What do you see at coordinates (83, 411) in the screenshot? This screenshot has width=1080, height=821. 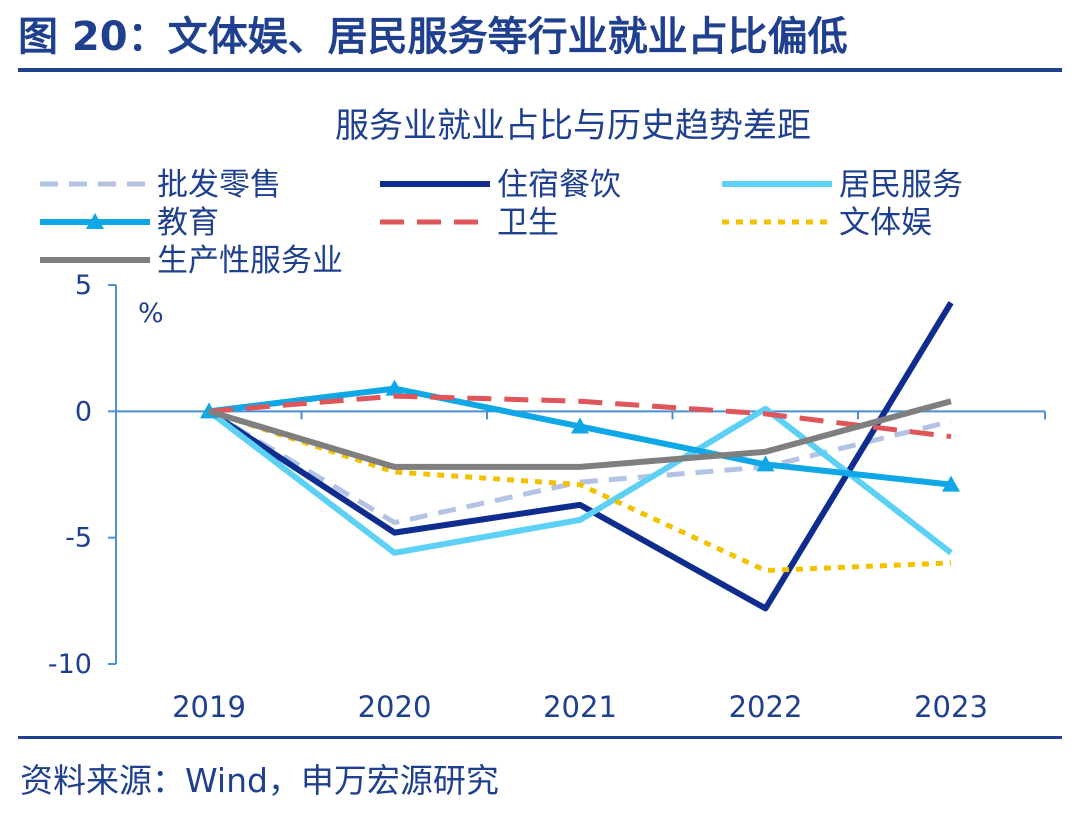 I see `y-tick-label: 0` at bounding box center [83, 411].